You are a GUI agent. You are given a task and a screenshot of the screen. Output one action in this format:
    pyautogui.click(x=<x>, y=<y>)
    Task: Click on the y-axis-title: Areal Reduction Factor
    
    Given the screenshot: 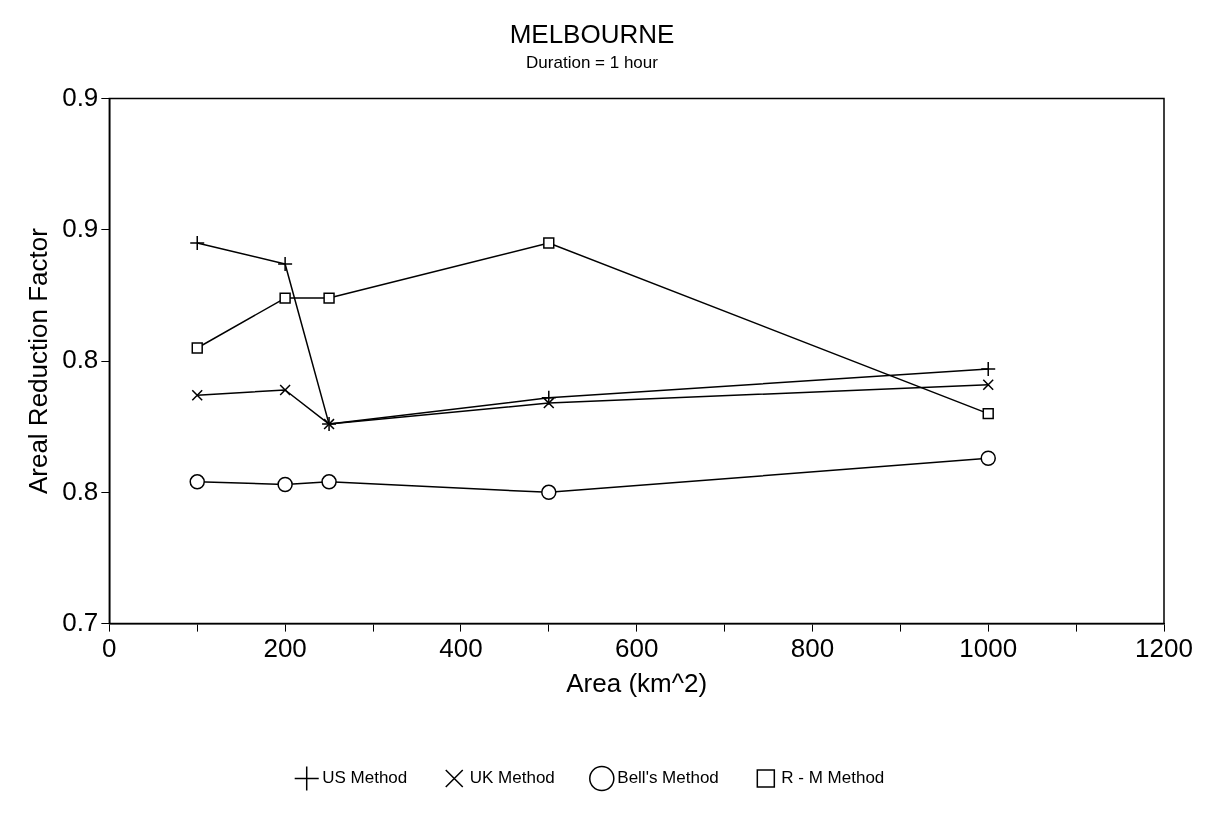 What is the action you would take?
    pyautogui.click(x=37, y=361)
    